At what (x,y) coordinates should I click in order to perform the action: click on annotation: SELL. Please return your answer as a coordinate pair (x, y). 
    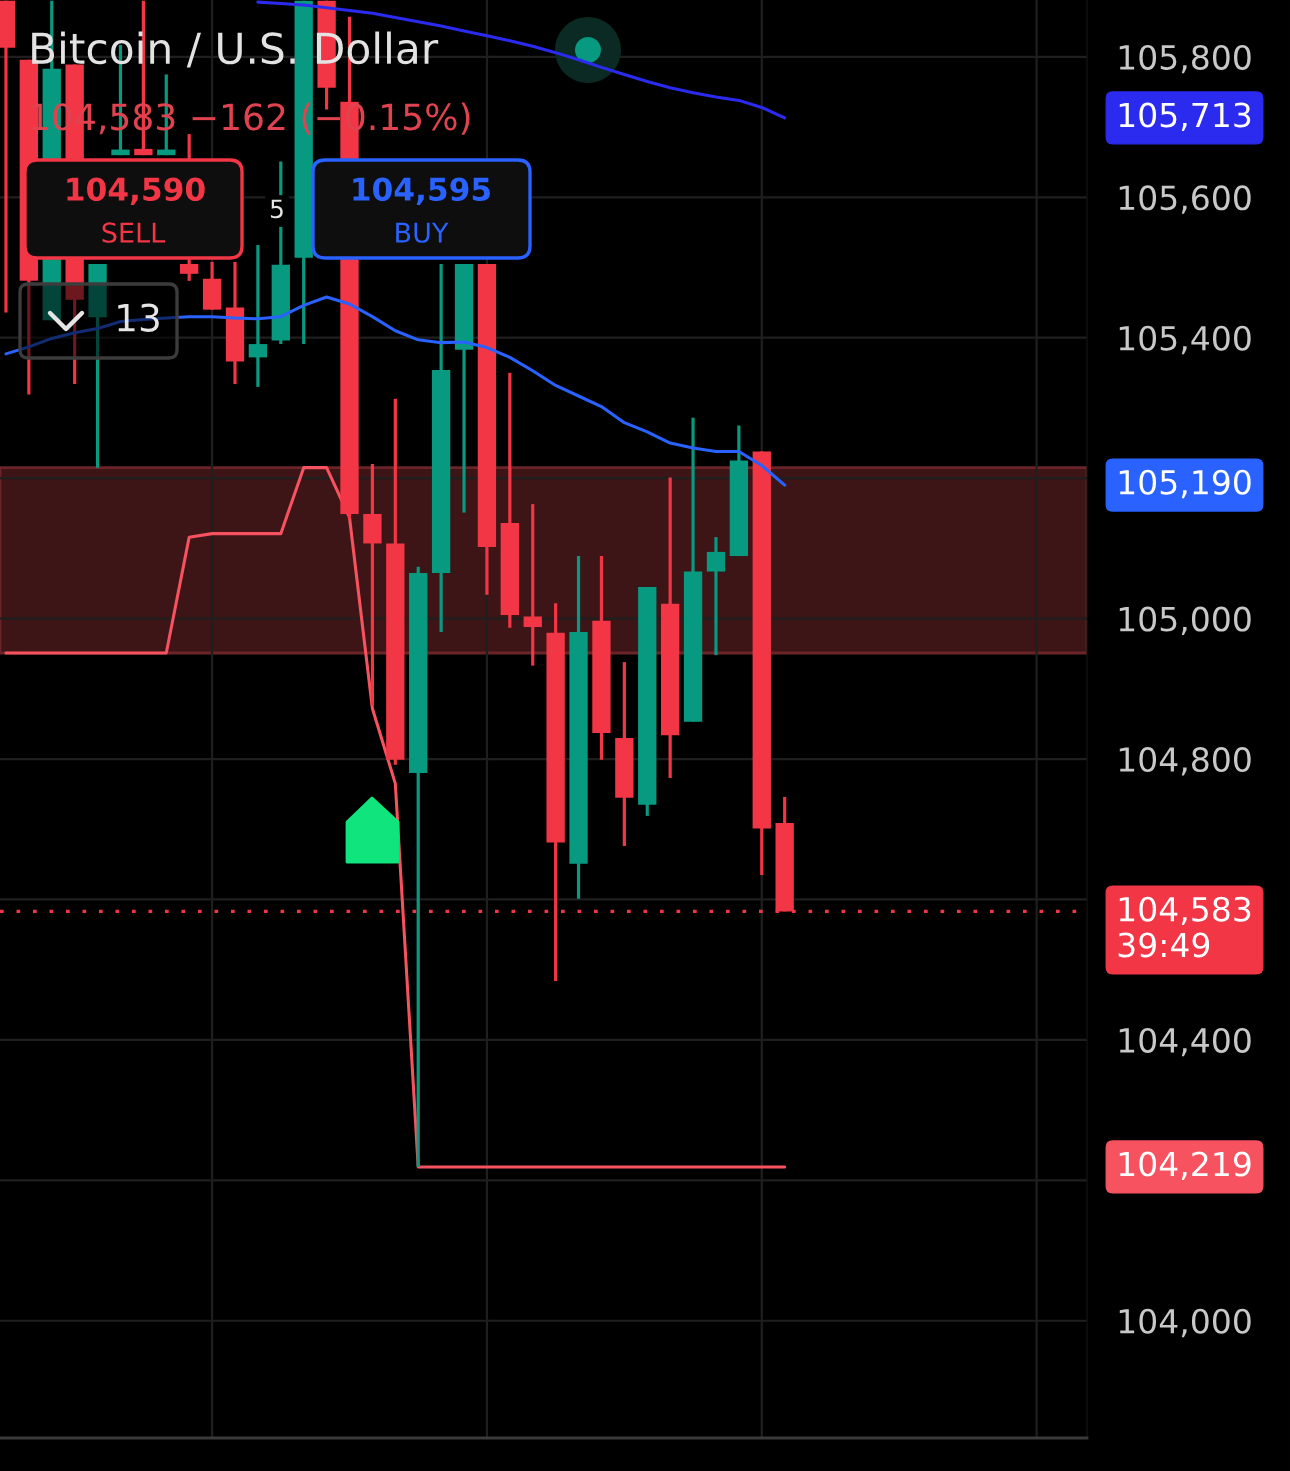
    Looking at the image, I should click on (134, 232).